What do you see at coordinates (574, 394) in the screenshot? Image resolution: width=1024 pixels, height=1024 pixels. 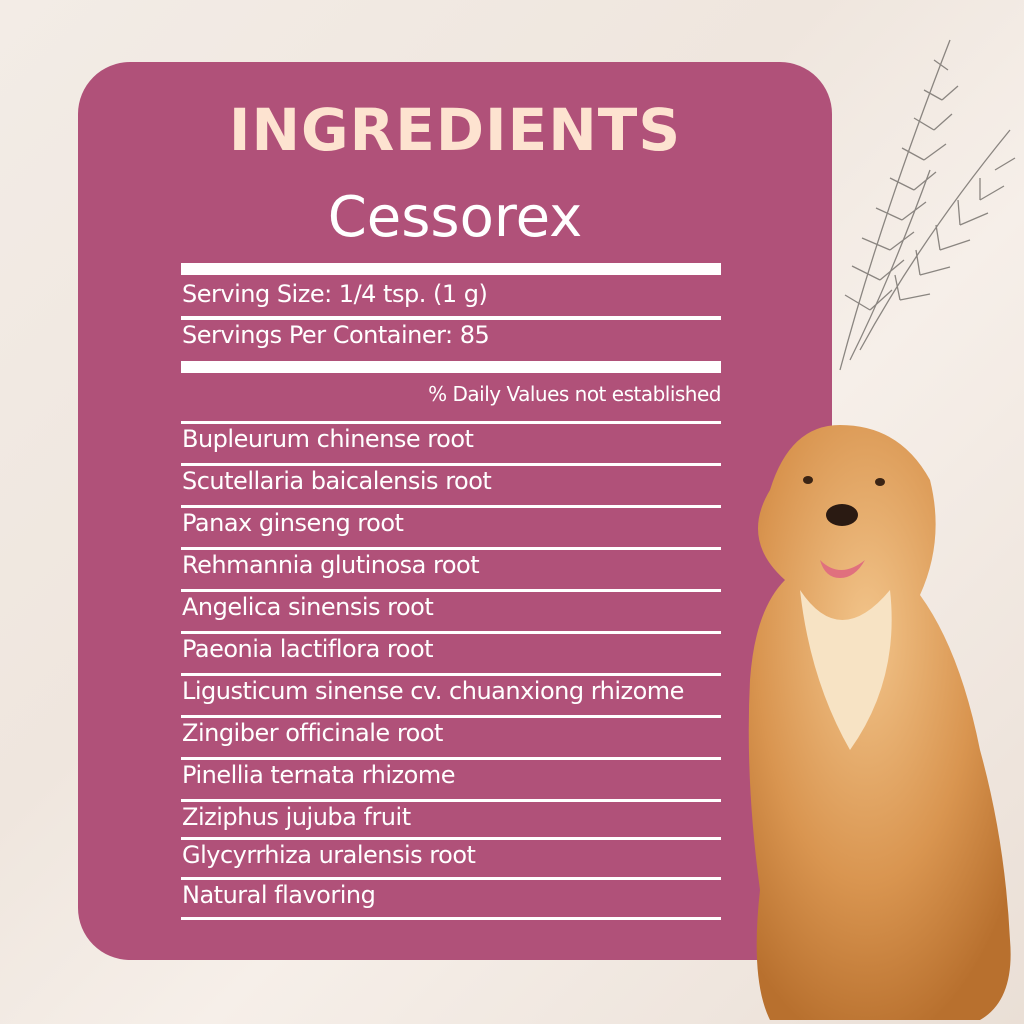 I see `daily-values-note: % Daily Values not established` at bounding box center [574, 394].